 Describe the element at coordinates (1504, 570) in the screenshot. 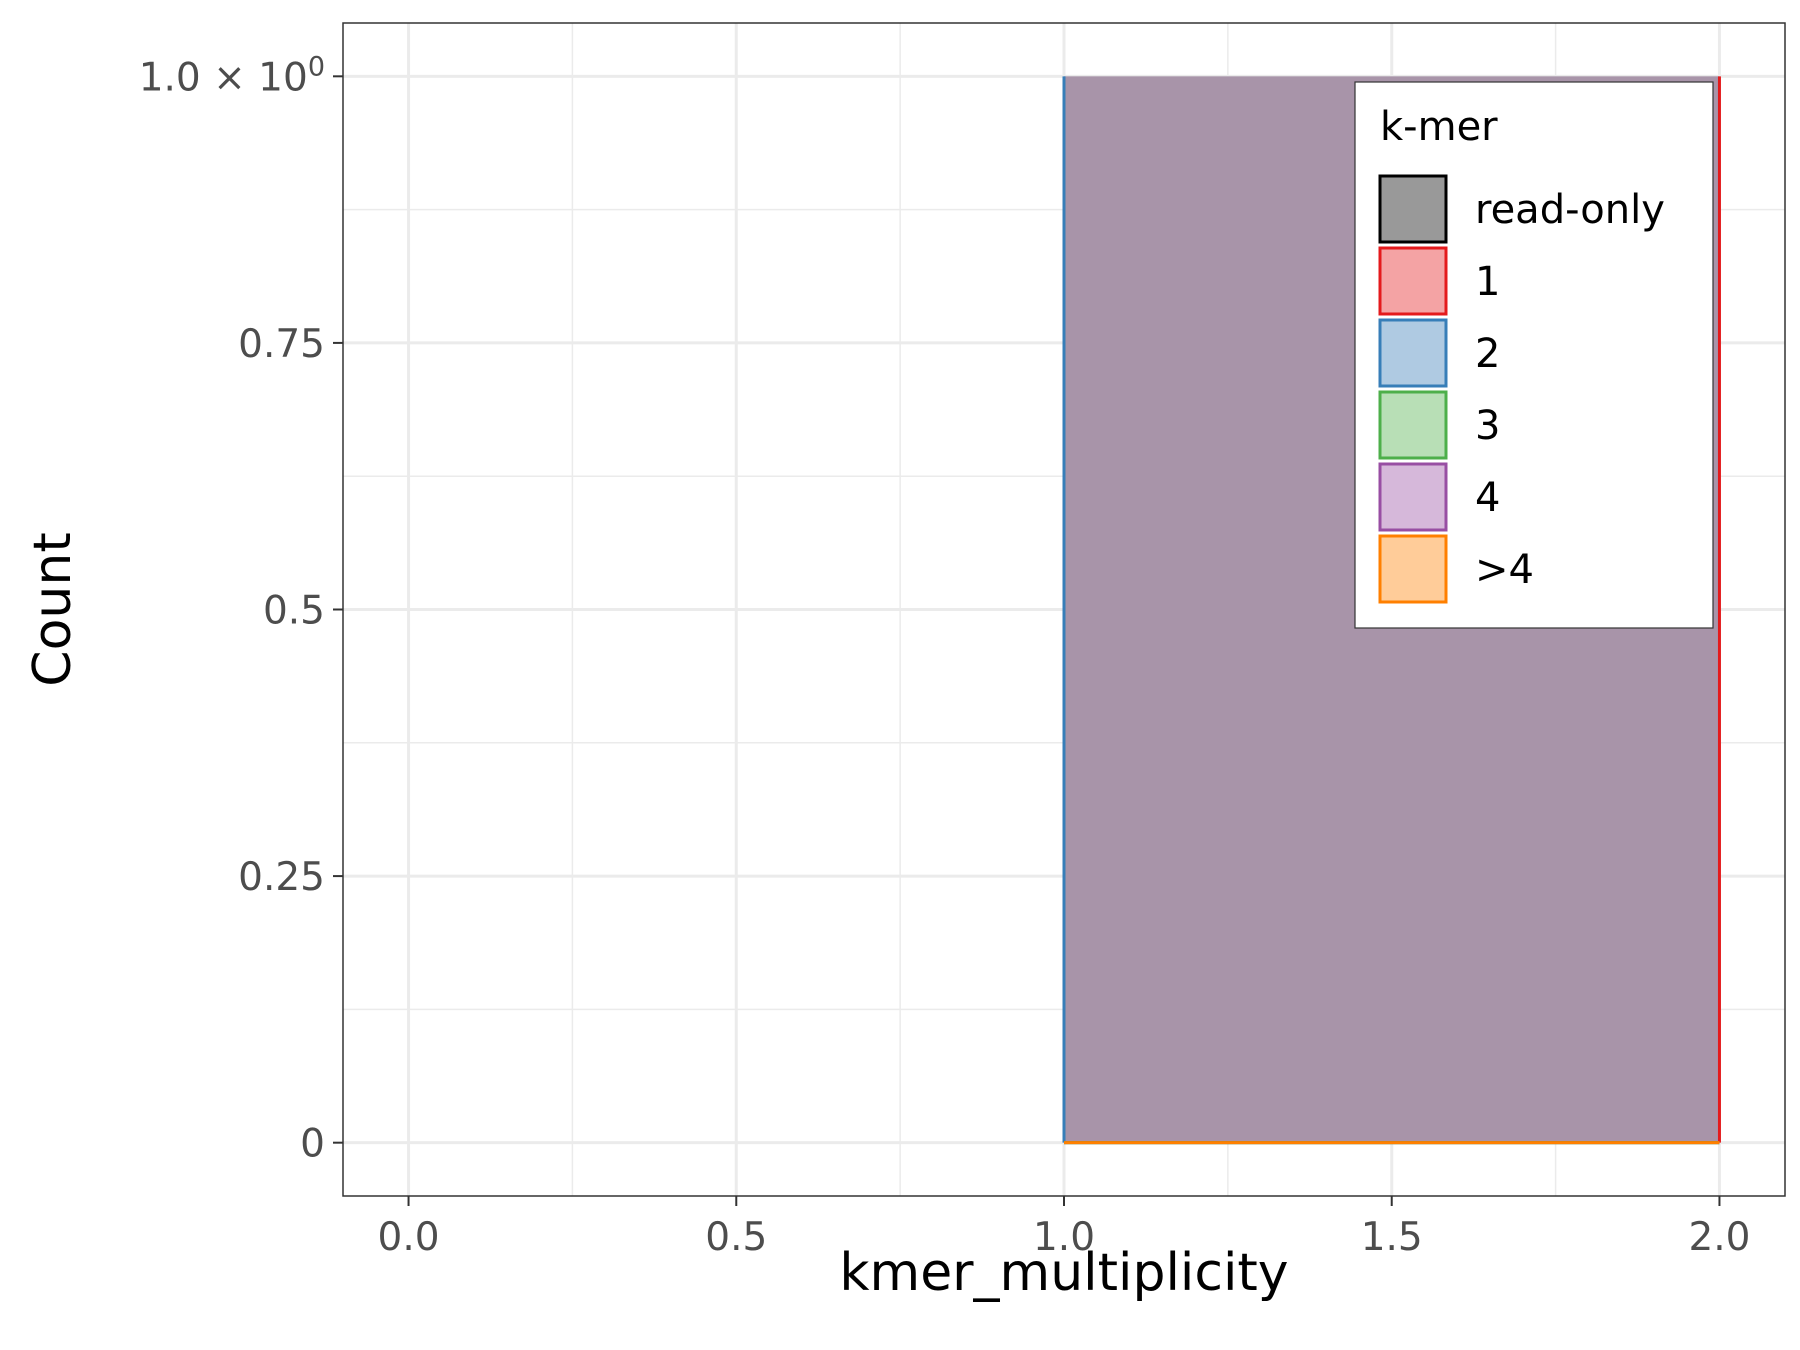

I see `legend-label-gt4: >4` at that location.